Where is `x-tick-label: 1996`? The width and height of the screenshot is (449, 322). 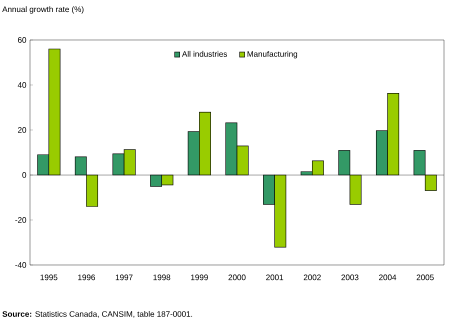
x-tick-label: 1996 is located at coordinates (86, 277).